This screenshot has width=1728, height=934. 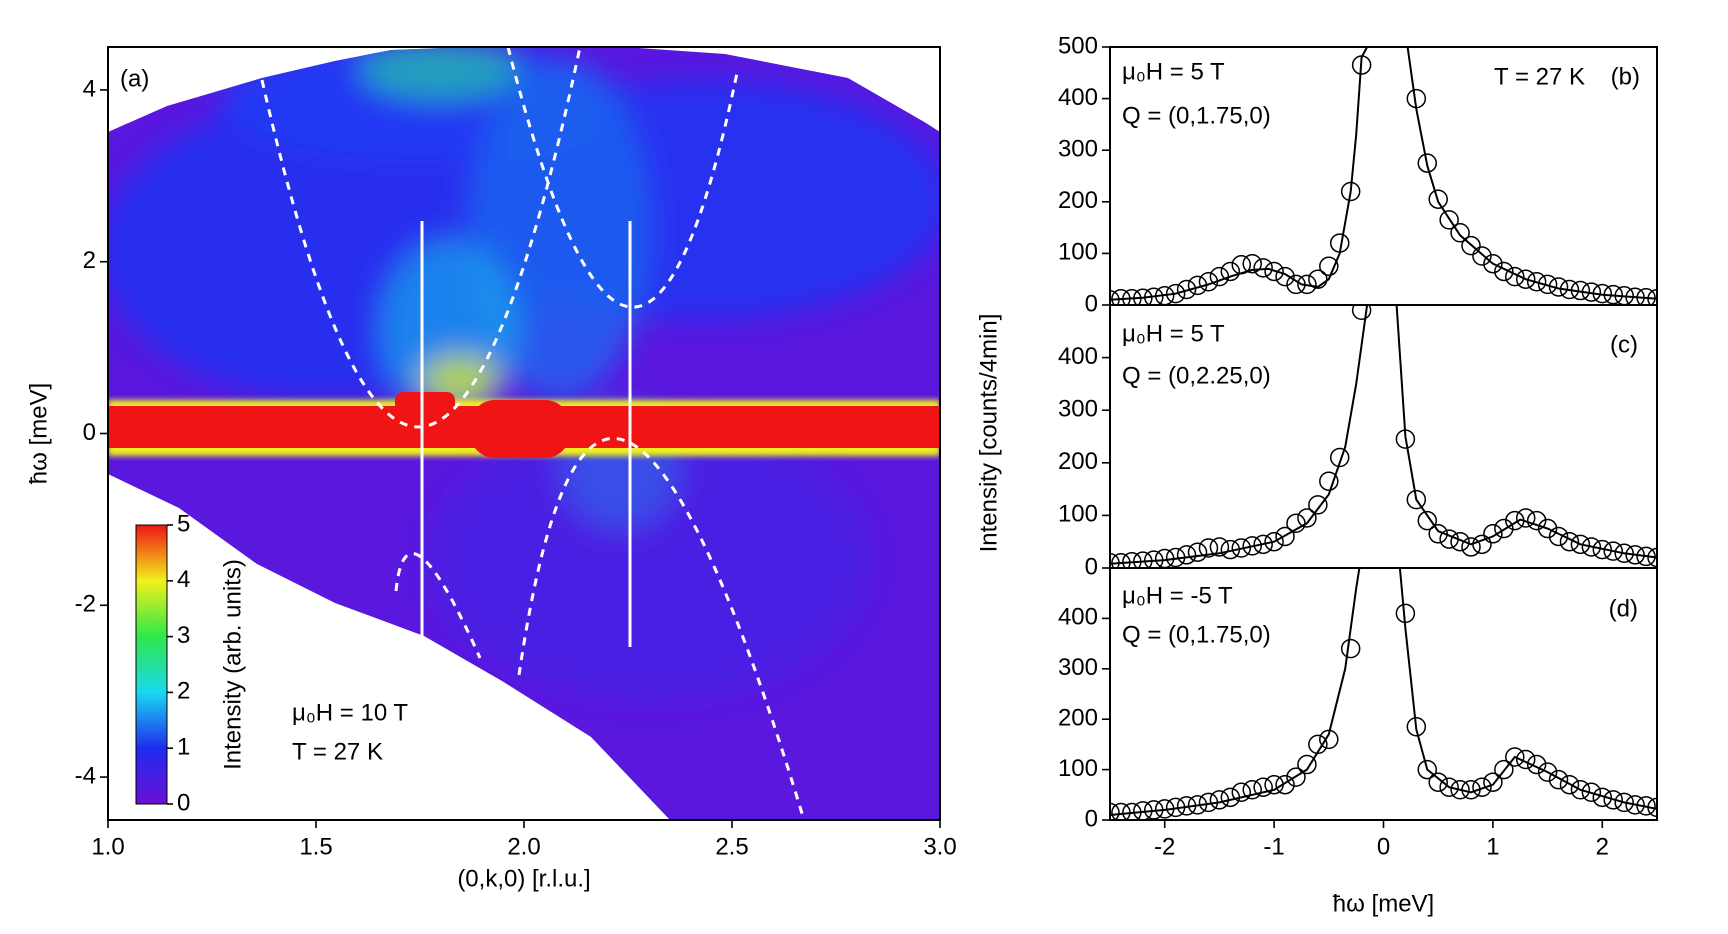 I want to click on y-tick-label: 100, so click(x=1078, y=252).